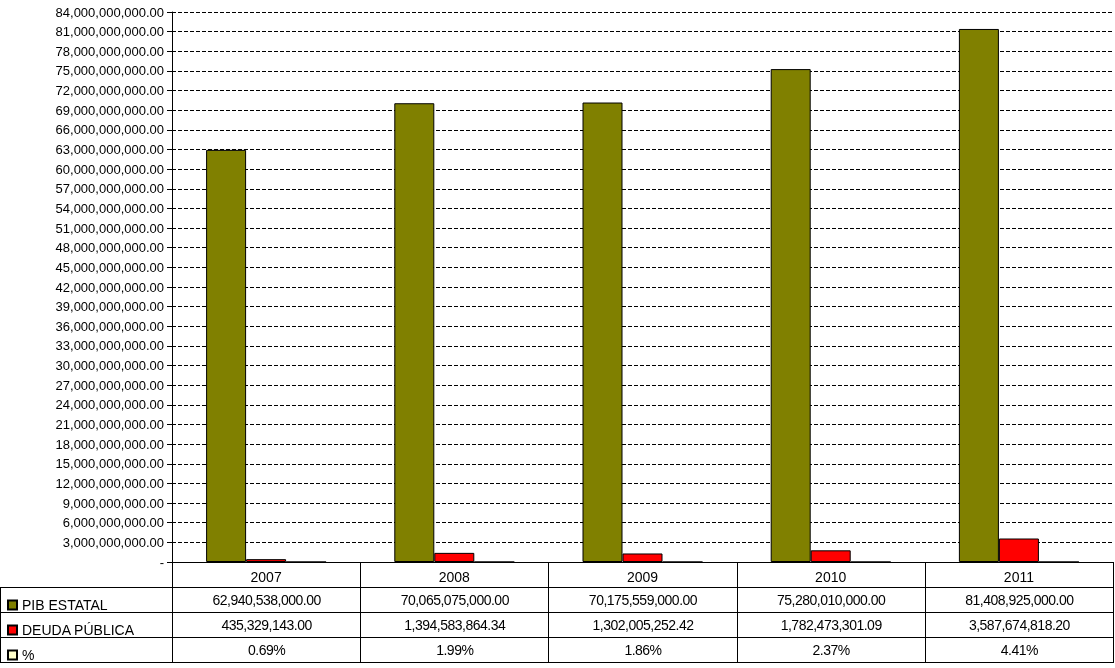 The height and width of the screenshot is (668, 1115). What do you see at coordinates (831, 600) in the screenshot?
I see `data-label: 75,280,010,000.00` at bounding box center [831, 600].